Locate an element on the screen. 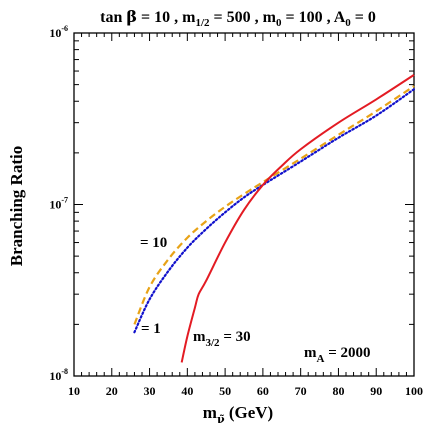  x-tick-label: 70 is located at coordinates (301, 391).